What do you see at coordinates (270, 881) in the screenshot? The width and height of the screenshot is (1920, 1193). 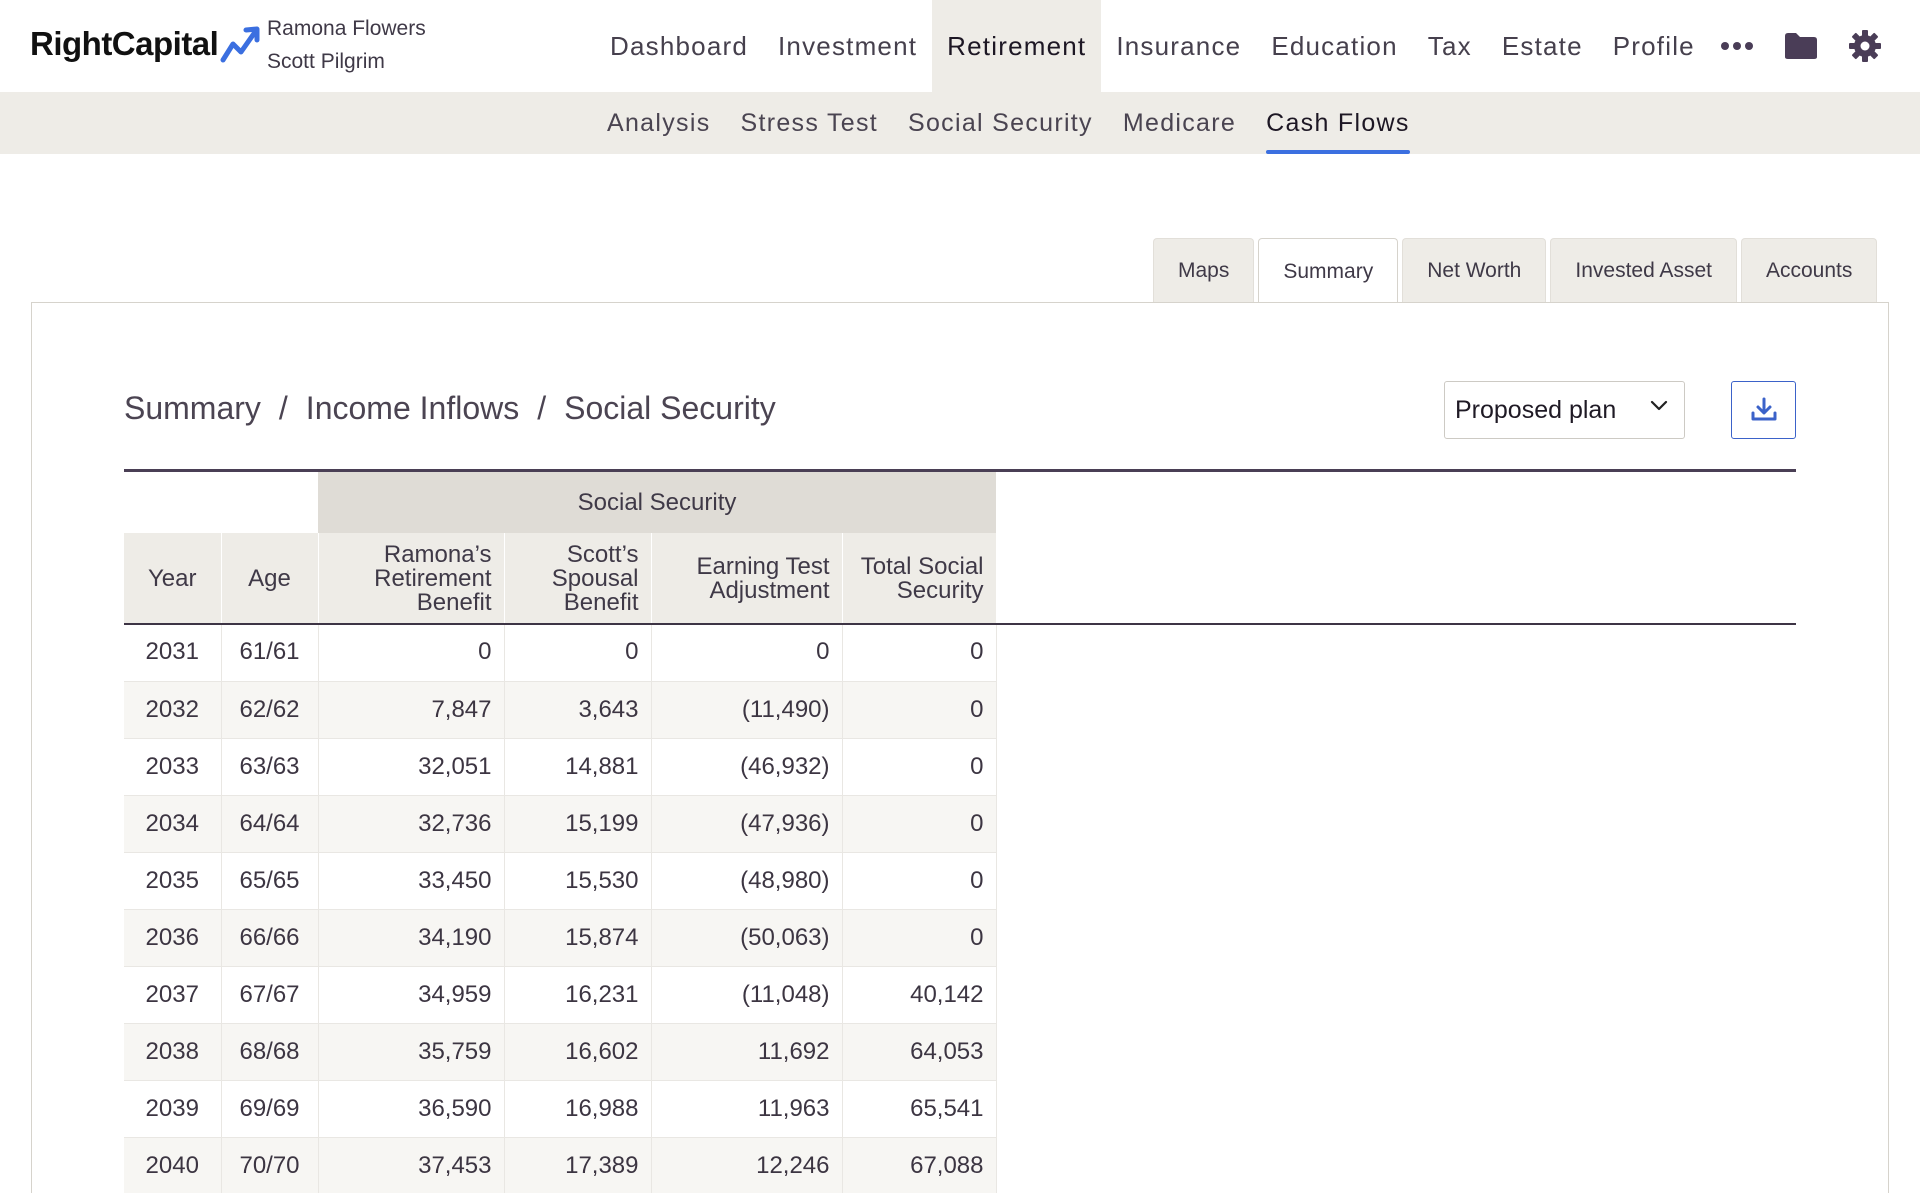 I see `cell-age: 65/65` at bounding box center [270, 881].